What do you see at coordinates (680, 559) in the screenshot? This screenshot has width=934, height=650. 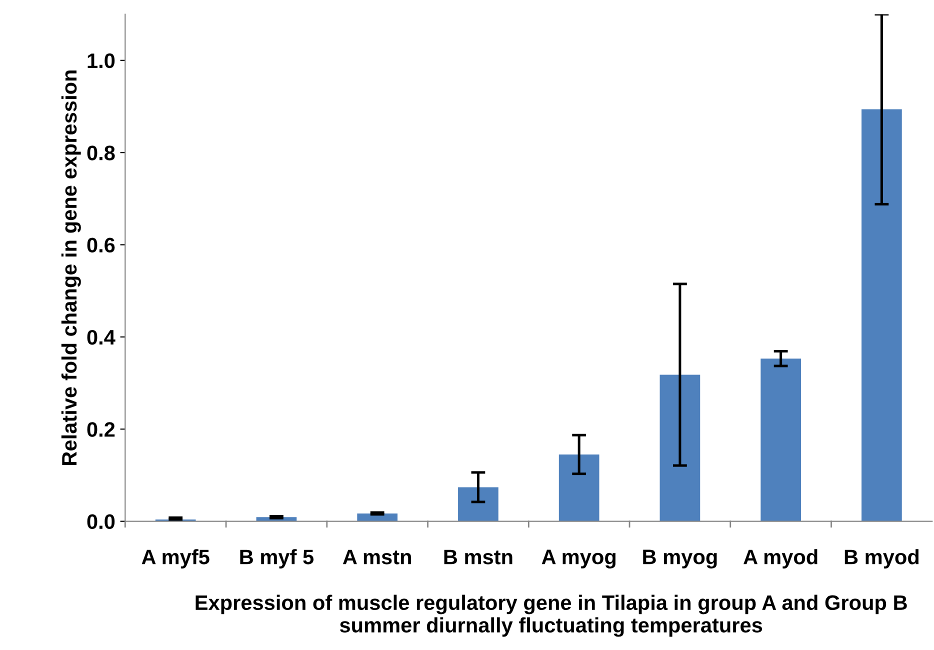 I see `x-tick-label: B myog` at bounding box center [680, 559].